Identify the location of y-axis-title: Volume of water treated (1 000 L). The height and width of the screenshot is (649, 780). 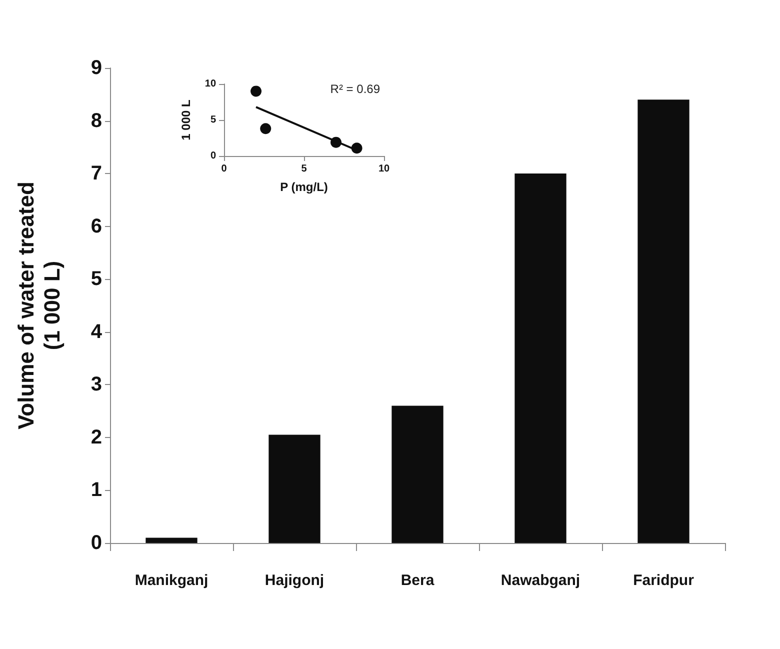
(39, 306).